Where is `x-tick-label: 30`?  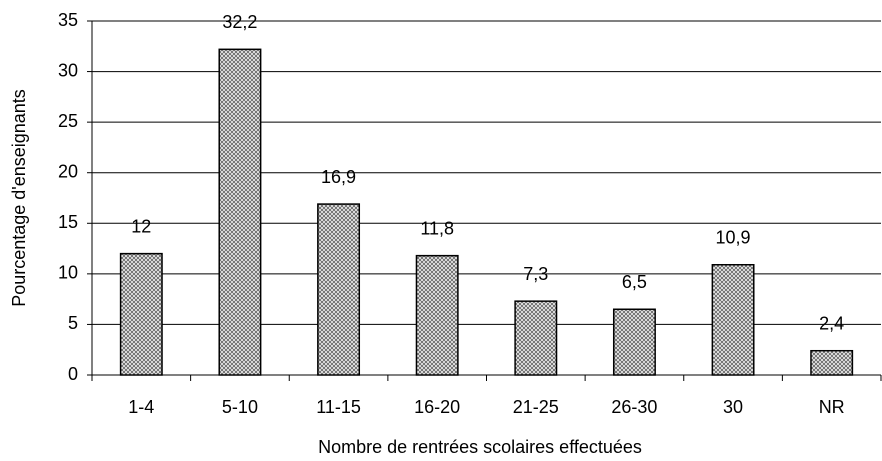 x-tick-label: 30 is located at coordinates (733, 407).